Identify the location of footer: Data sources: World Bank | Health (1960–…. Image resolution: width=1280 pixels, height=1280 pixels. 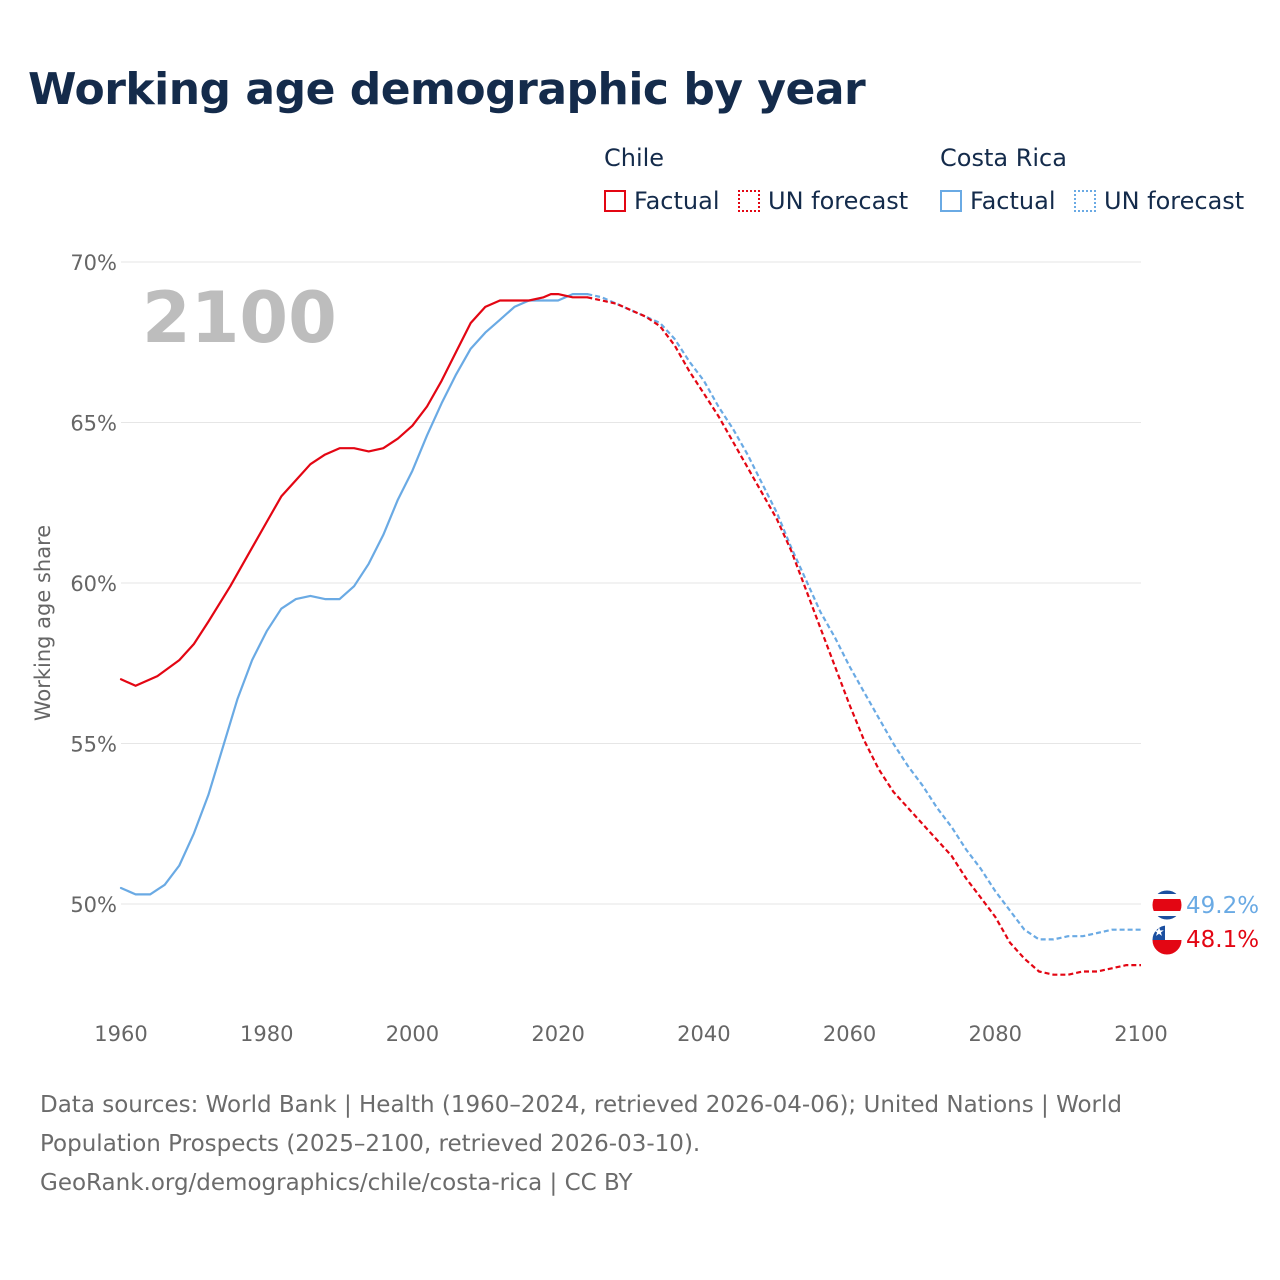
(600, 1144).